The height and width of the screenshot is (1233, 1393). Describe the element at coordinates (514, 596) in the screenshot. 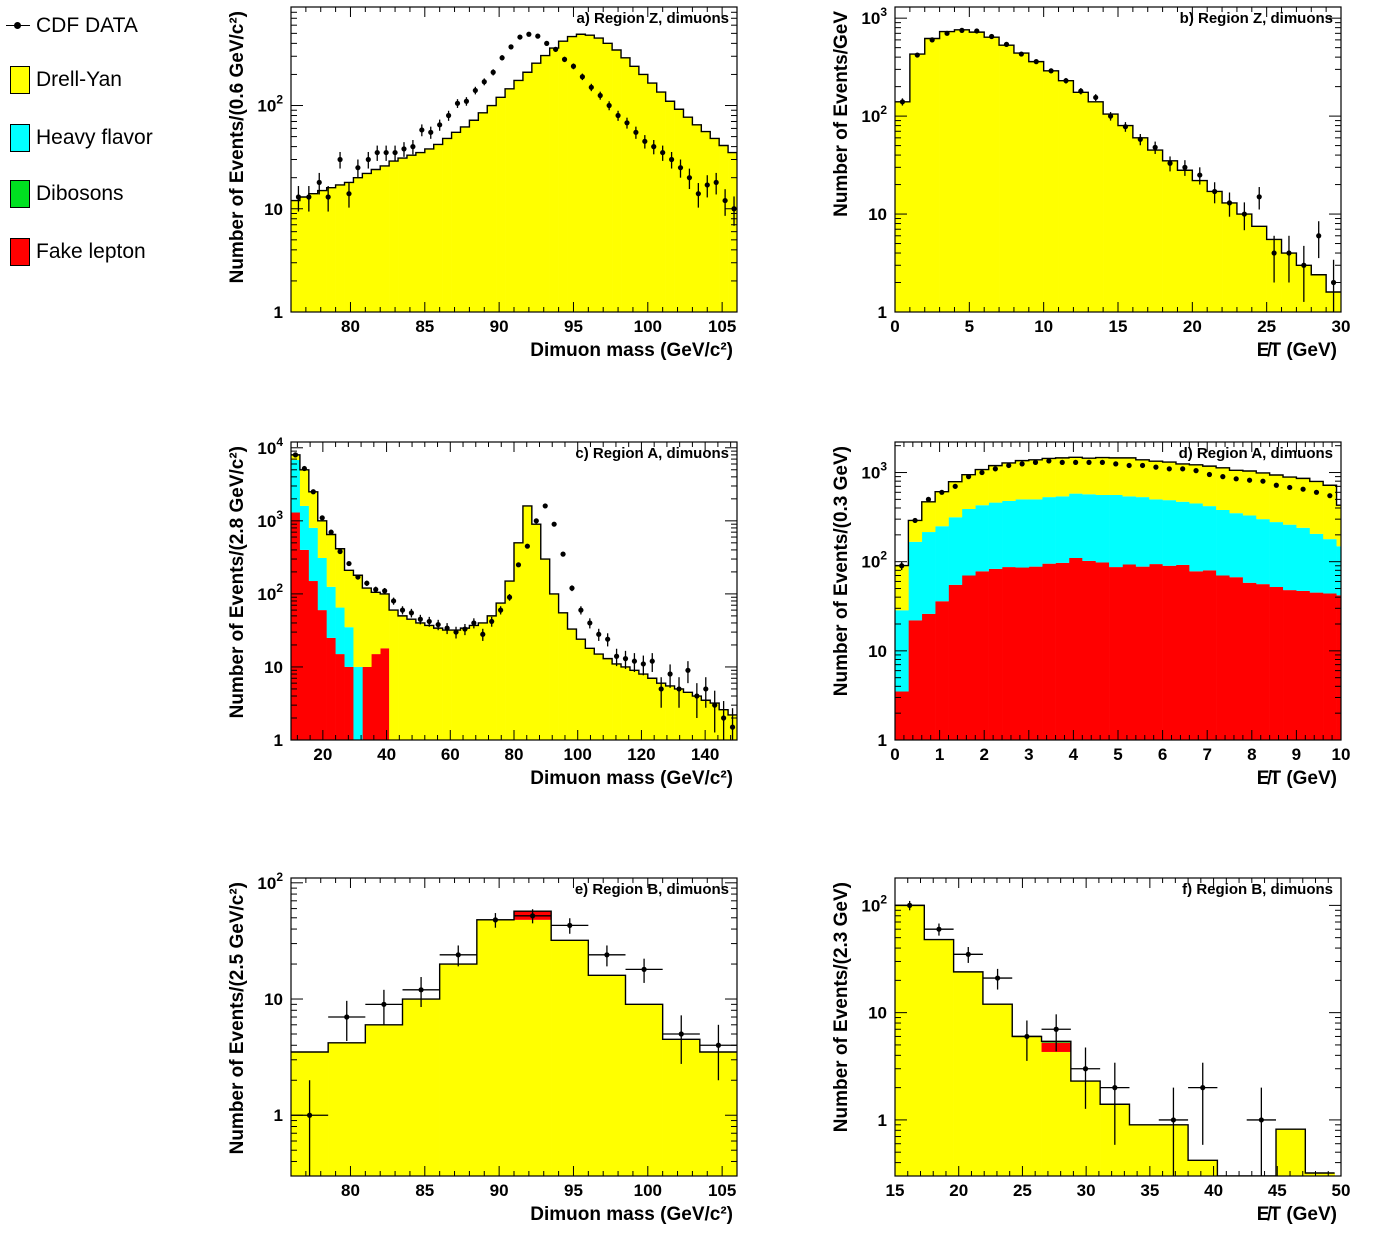

I see `plot-area` at that location.